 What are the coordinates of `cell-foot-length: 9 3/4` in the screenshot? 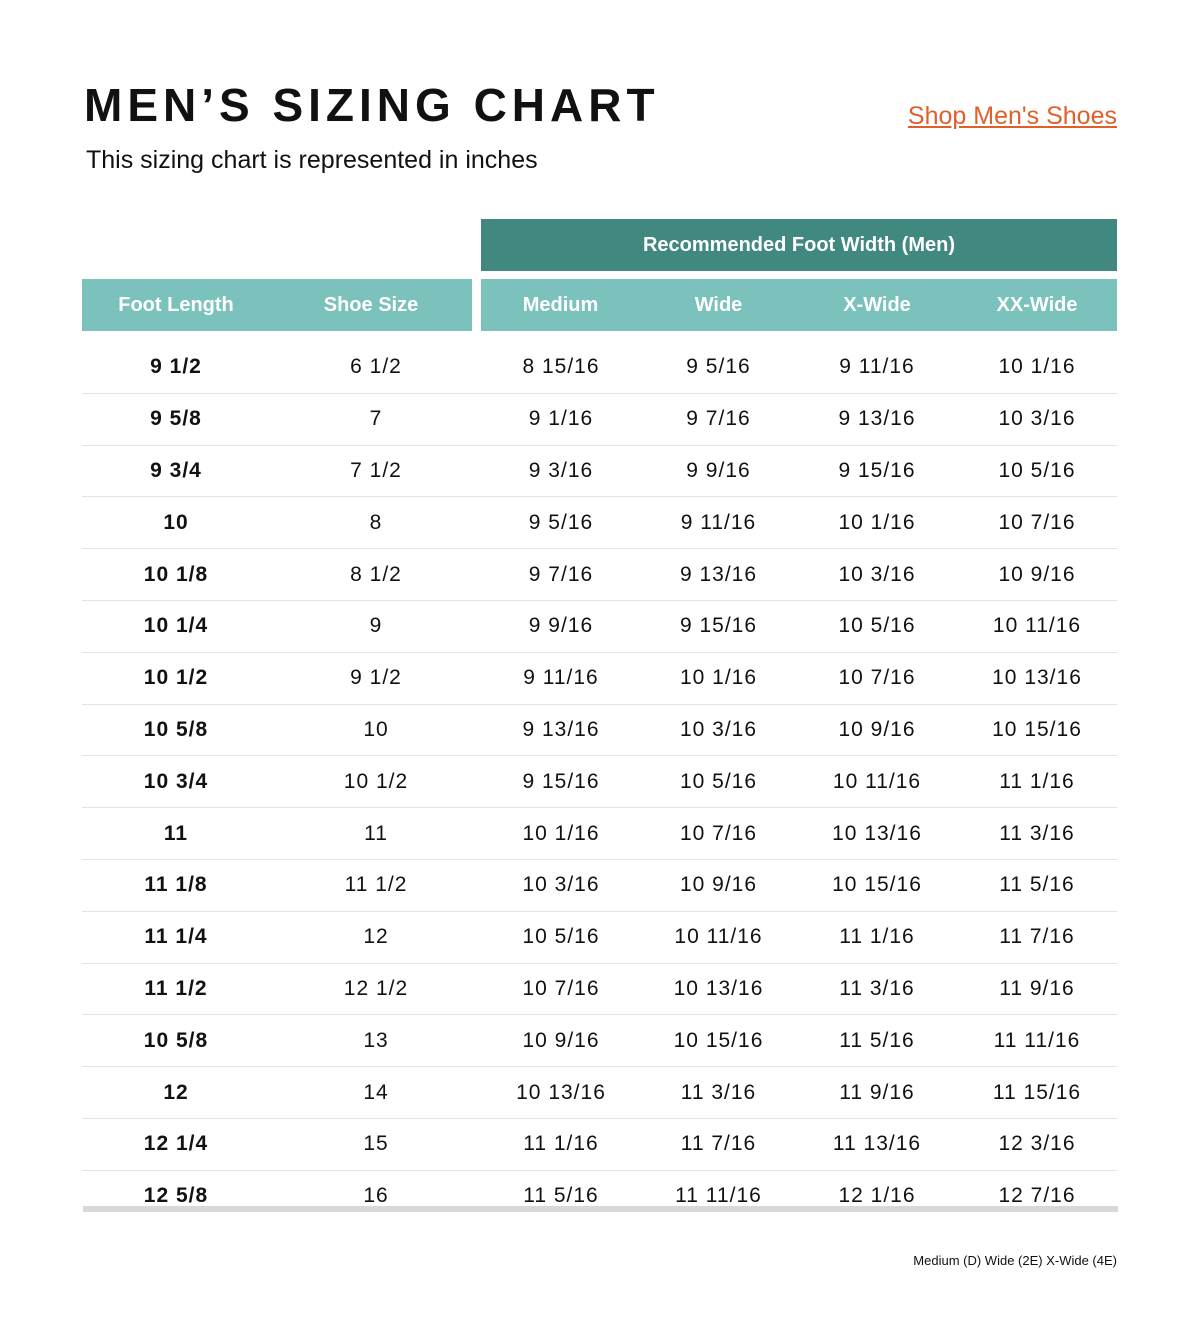 It's located at (176, 470).